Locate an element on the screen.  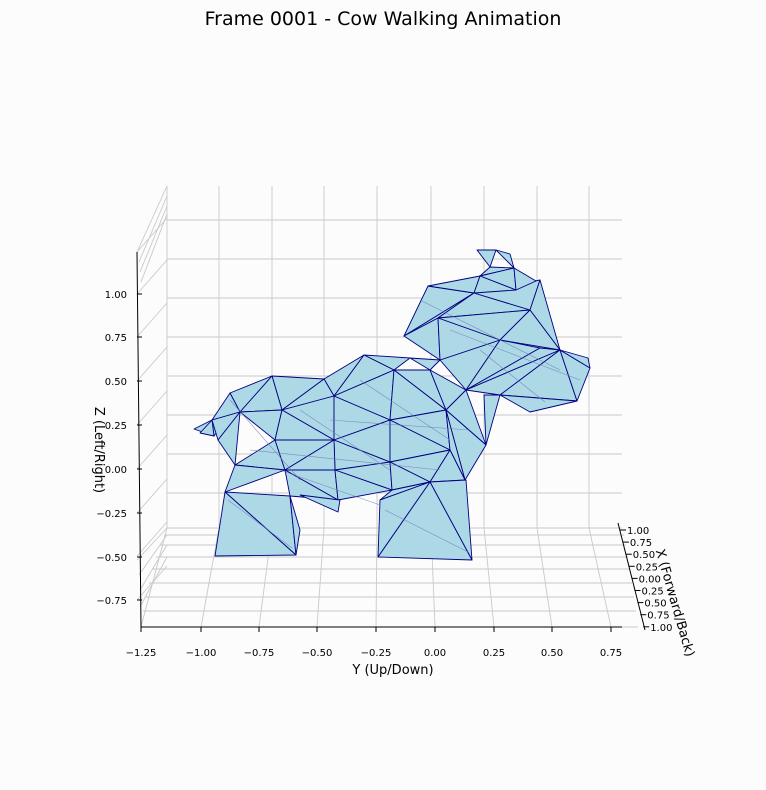
z-axis-label: Z (Left/Right) is located at coordinates (98, 450).